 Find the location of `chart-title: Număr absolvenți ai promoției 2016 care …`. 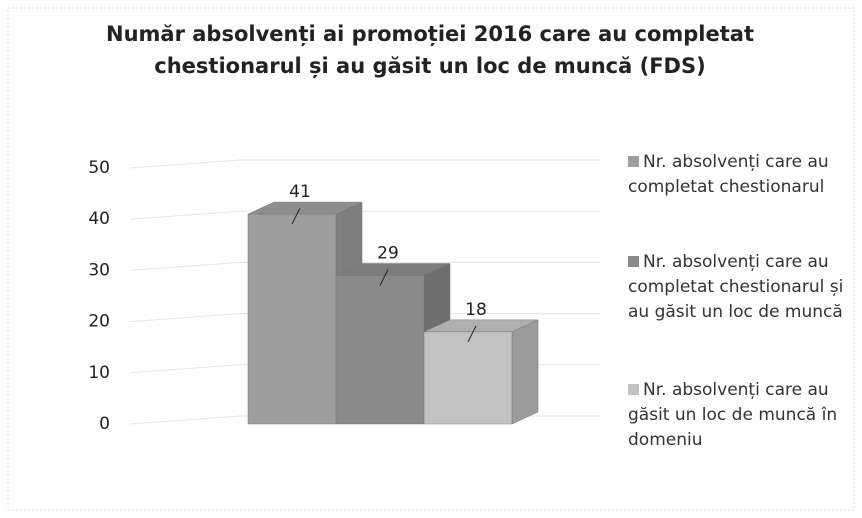

chart-title: Număr absolvenți ai promoției 2016 care … is located at coordinates (430, 50).